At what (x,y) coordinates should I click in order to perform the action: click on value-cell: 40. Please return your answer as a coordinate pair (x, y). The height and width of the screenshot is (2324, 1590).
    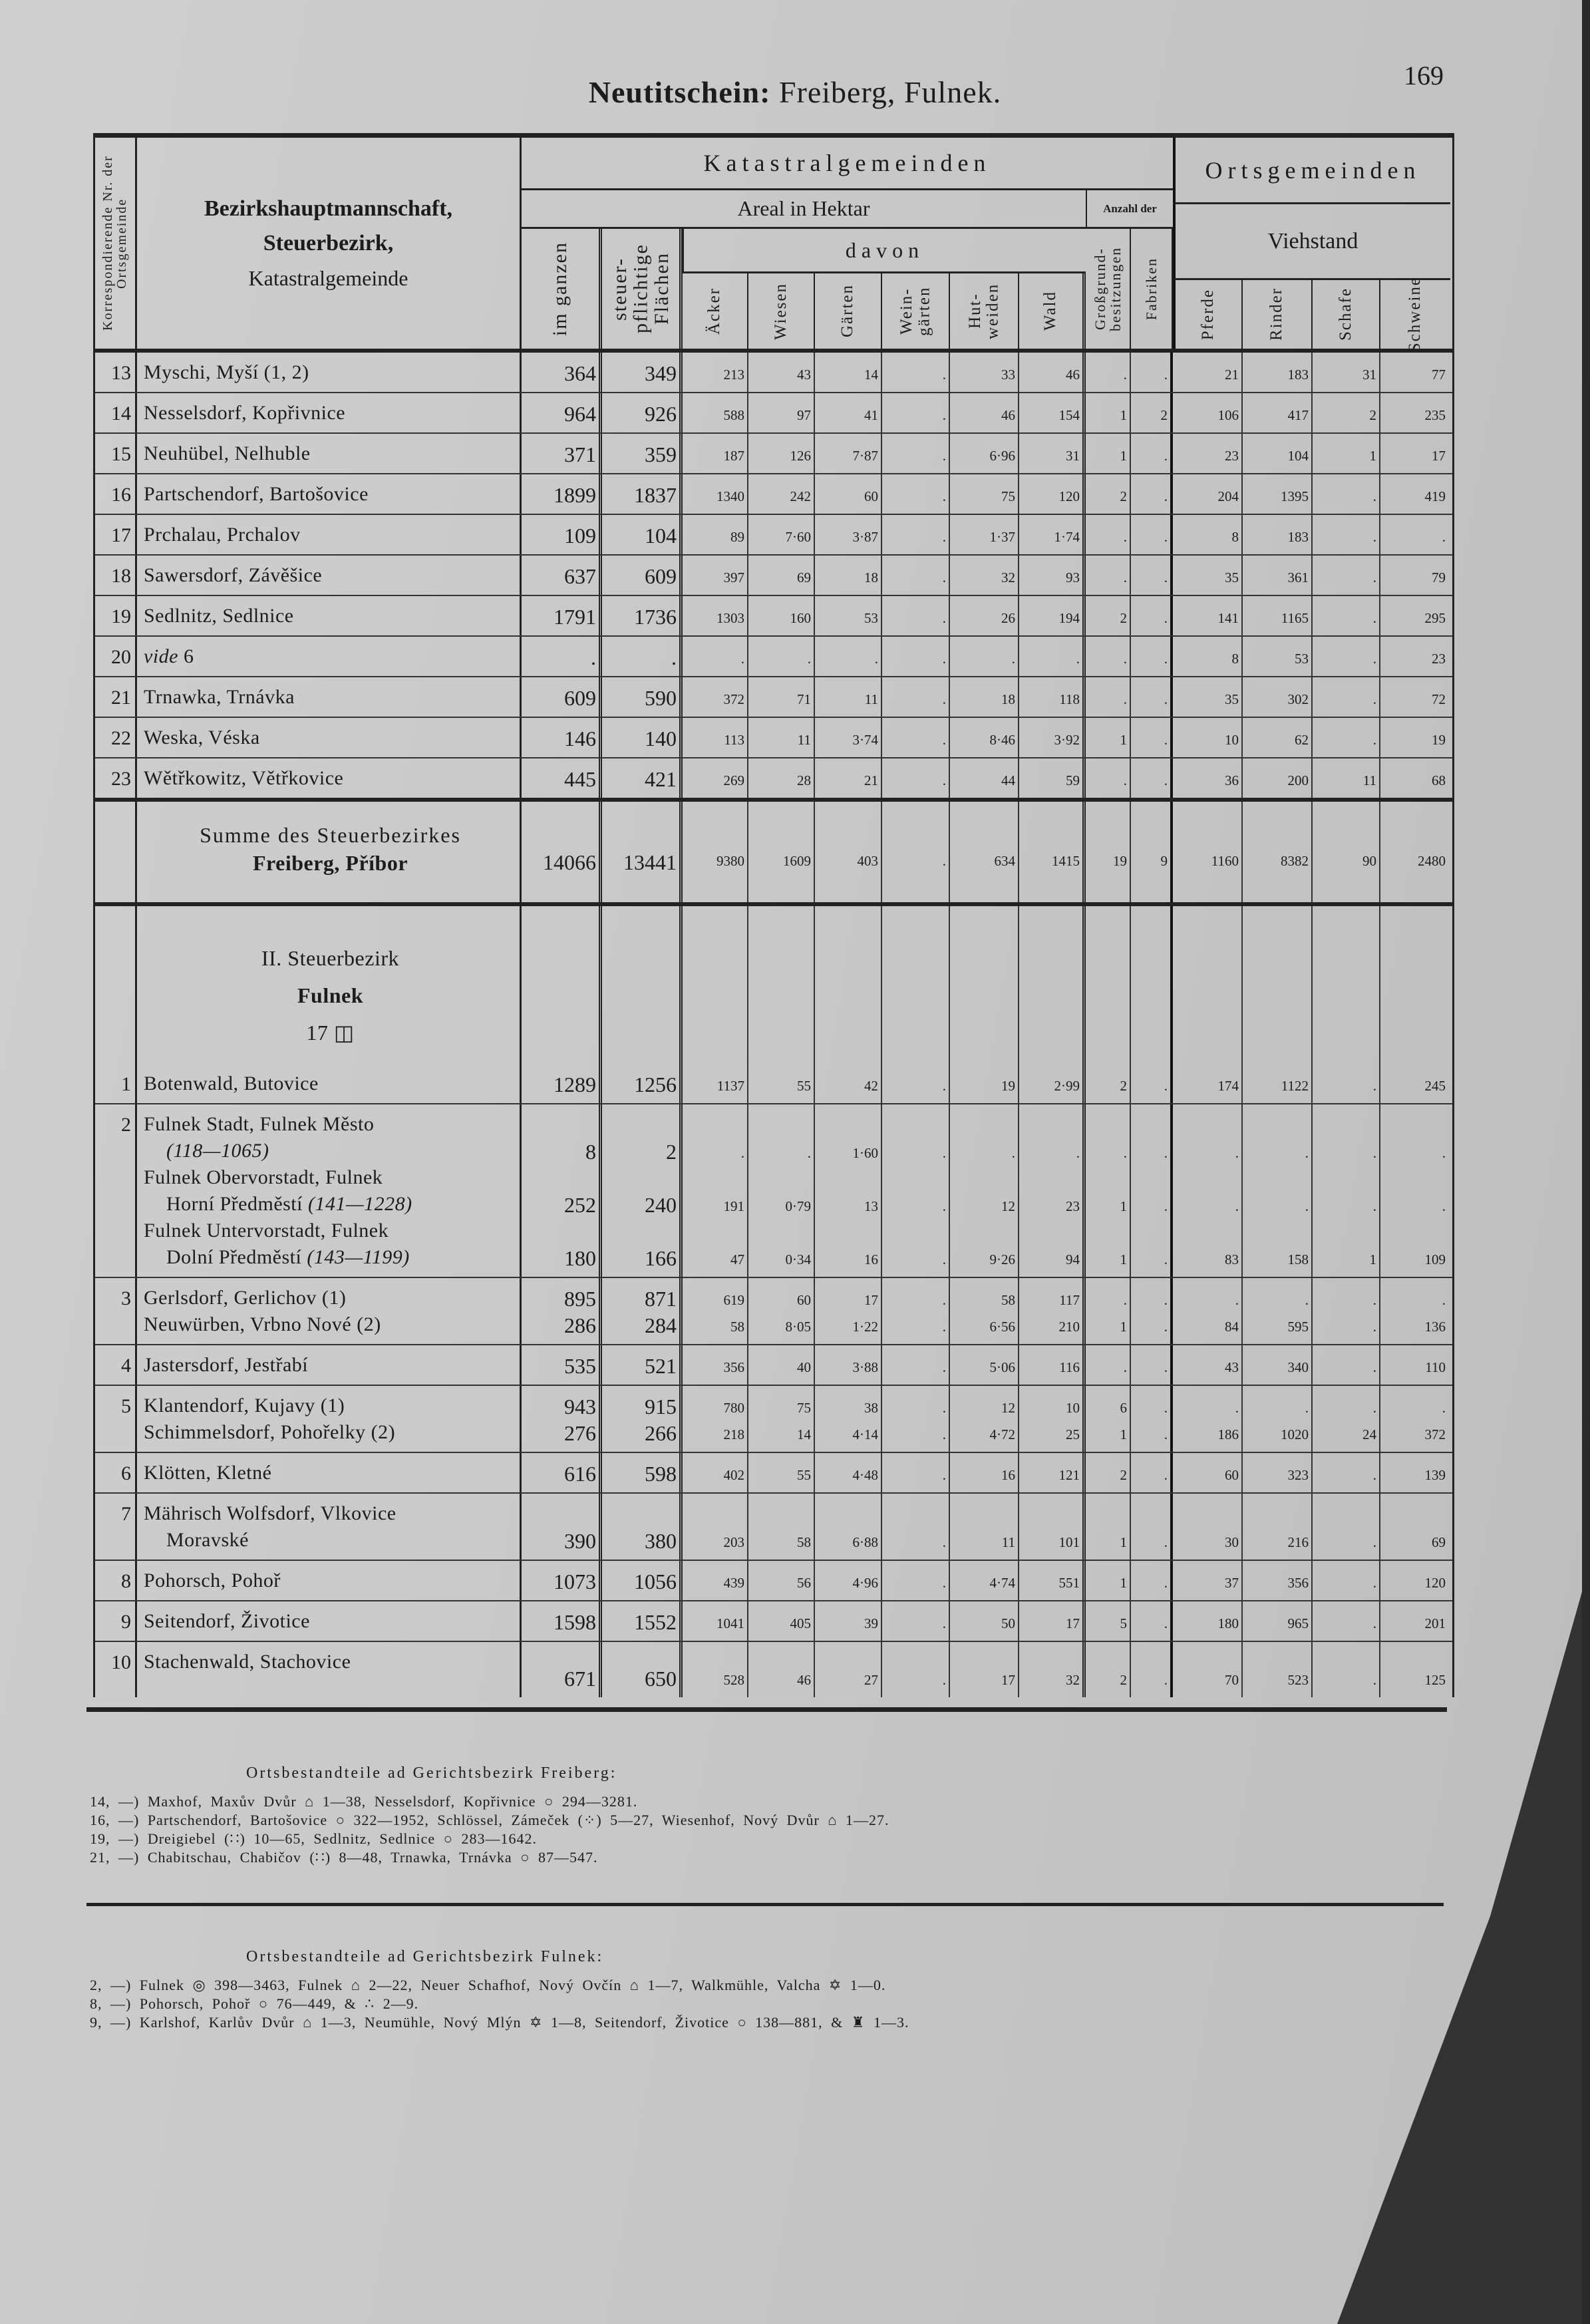
    Looking at the image, I should click on (782, 1365).